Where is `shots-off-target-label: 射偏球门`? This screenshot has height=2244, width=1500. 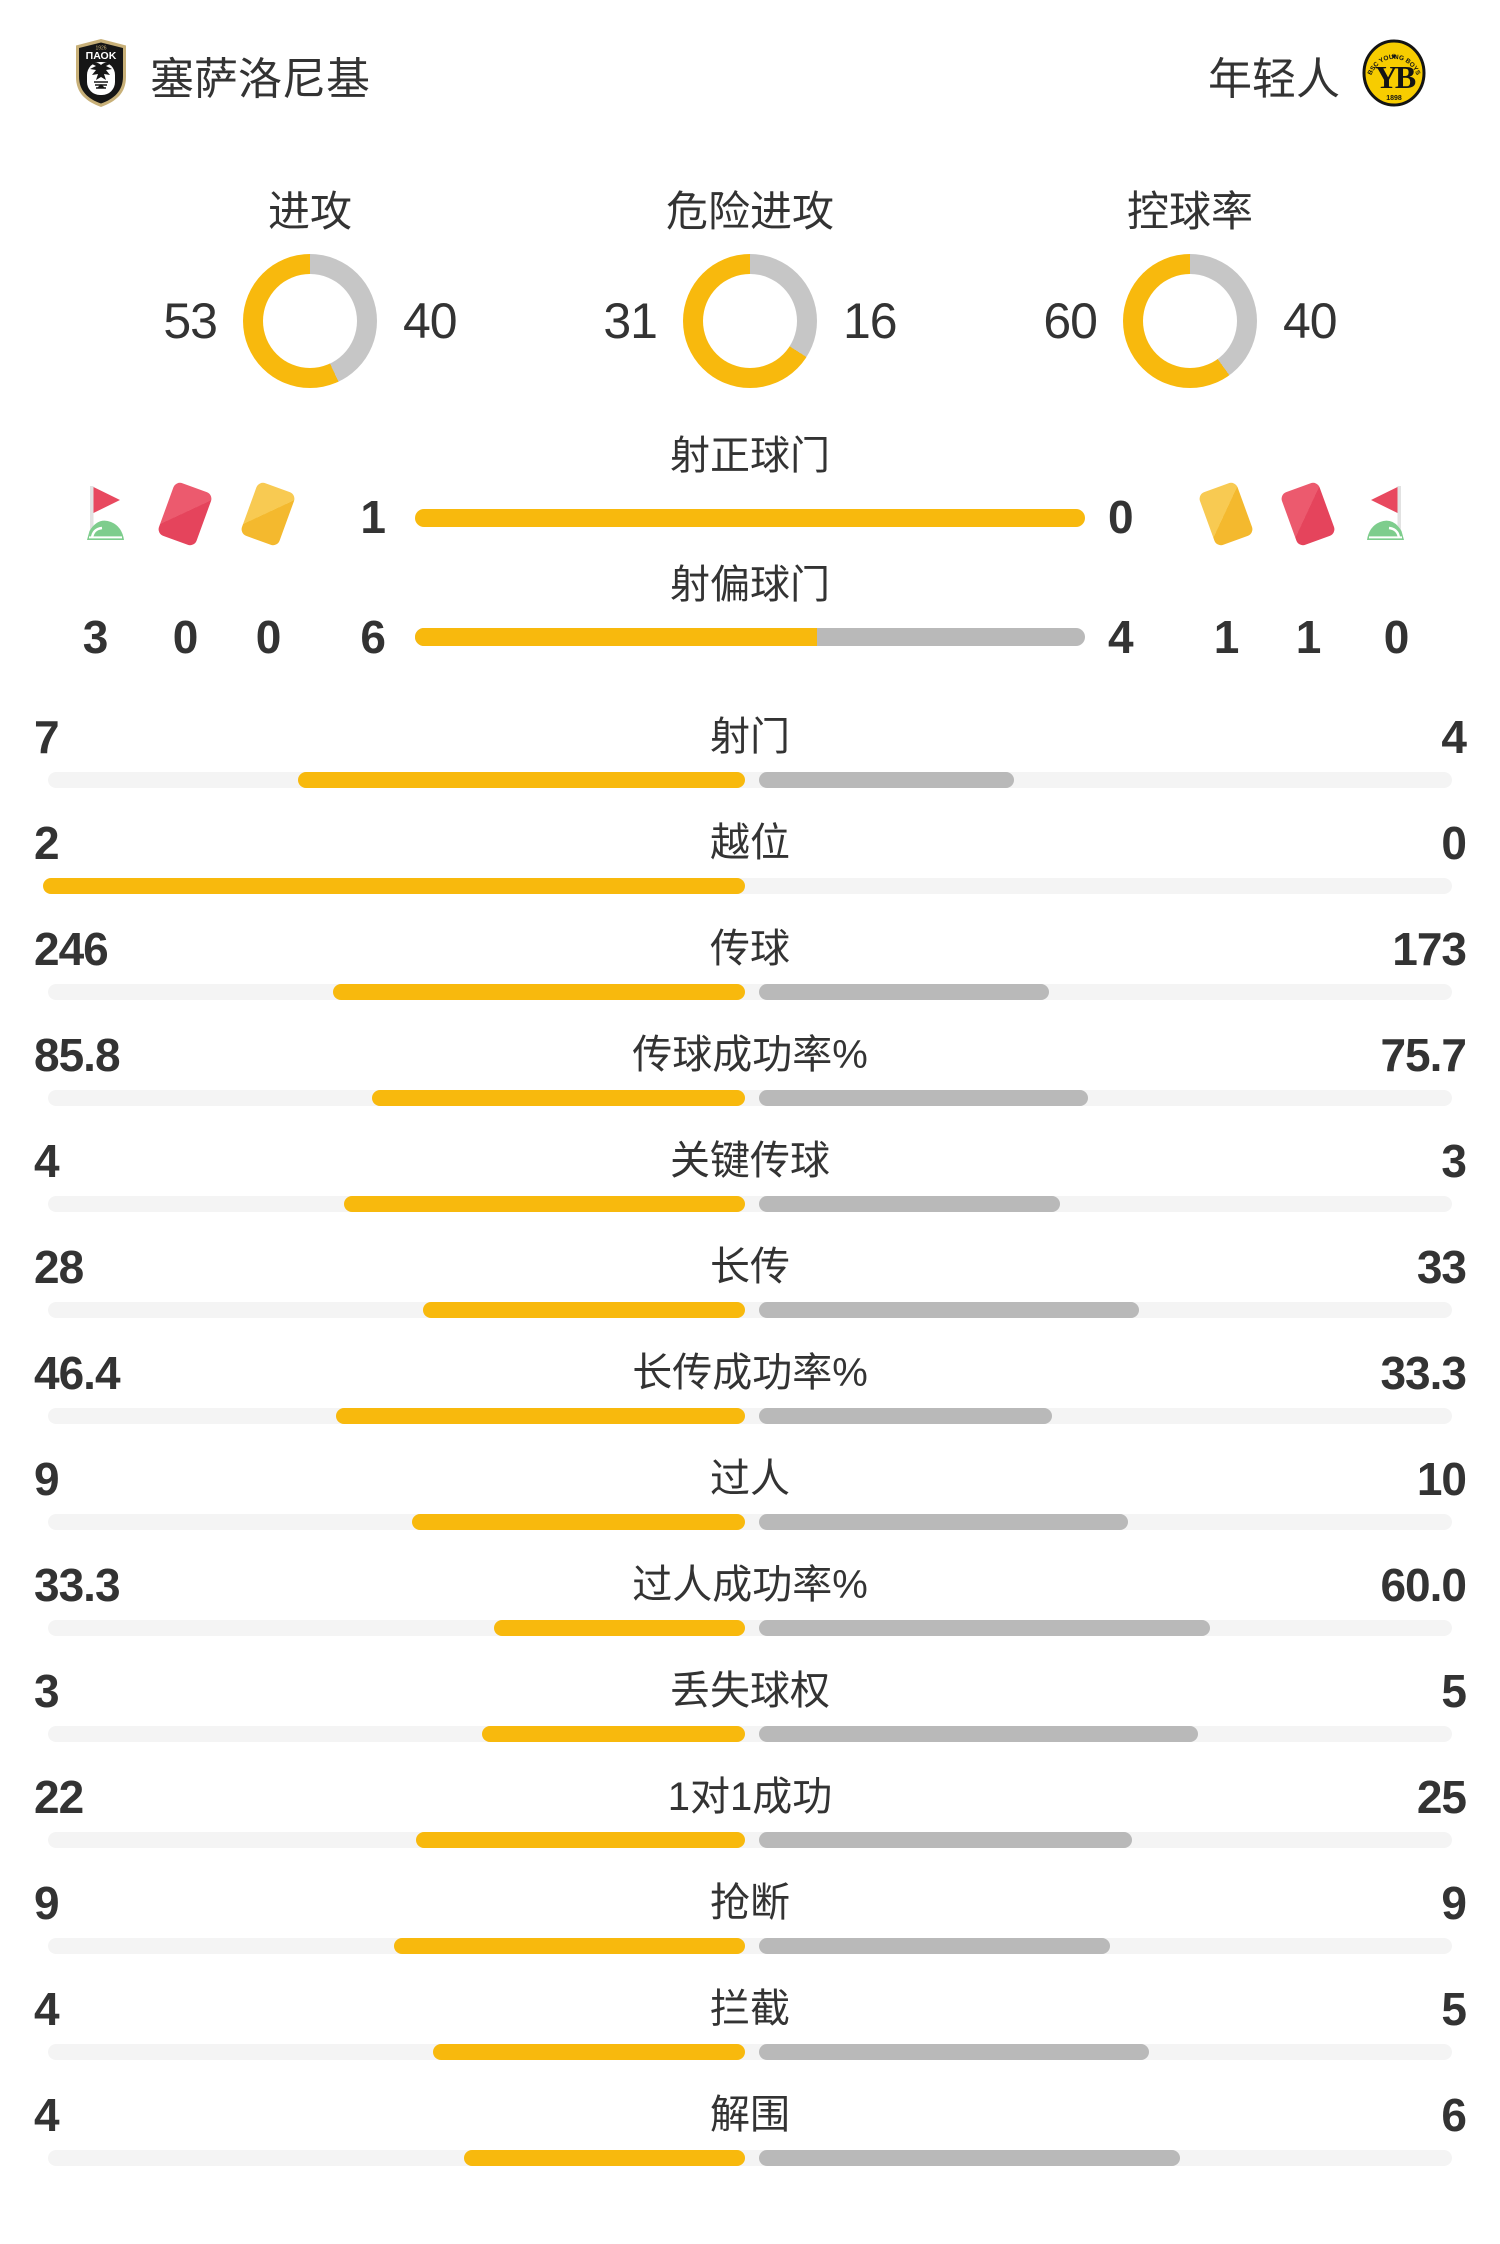
shots-off-target-label: 射偏球门 is located at coordinates (750, 585).